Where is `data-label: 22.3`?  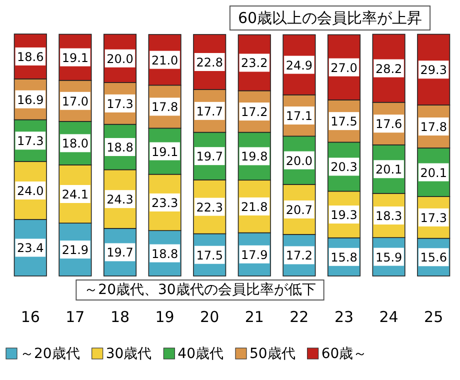 data-label: 22.3 is located at coordinates (209, 207).